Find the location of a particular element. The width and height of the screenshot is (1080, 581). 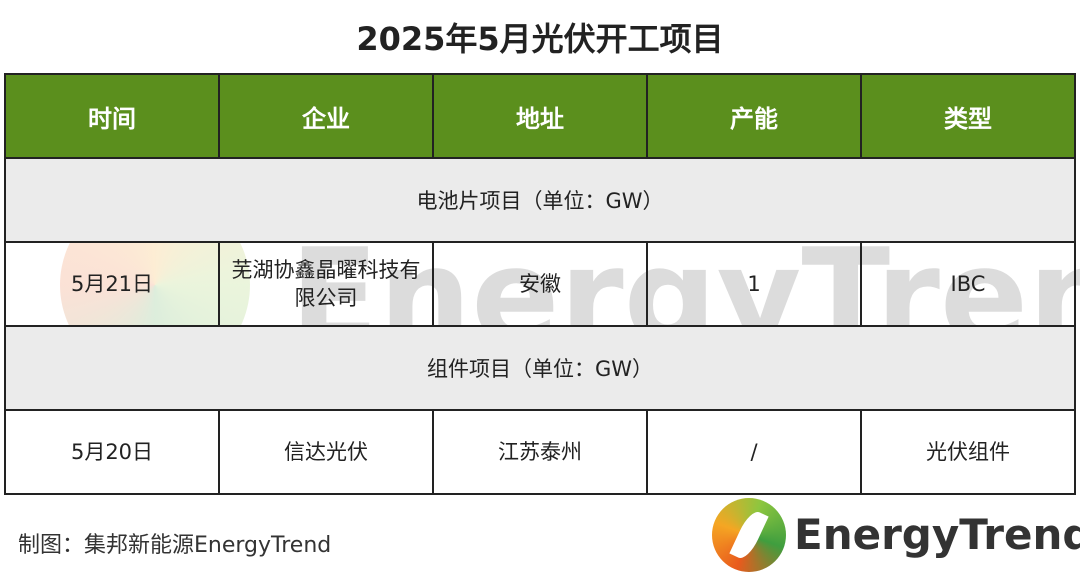

cell-capacity: / is located at coordinates (754, 452).